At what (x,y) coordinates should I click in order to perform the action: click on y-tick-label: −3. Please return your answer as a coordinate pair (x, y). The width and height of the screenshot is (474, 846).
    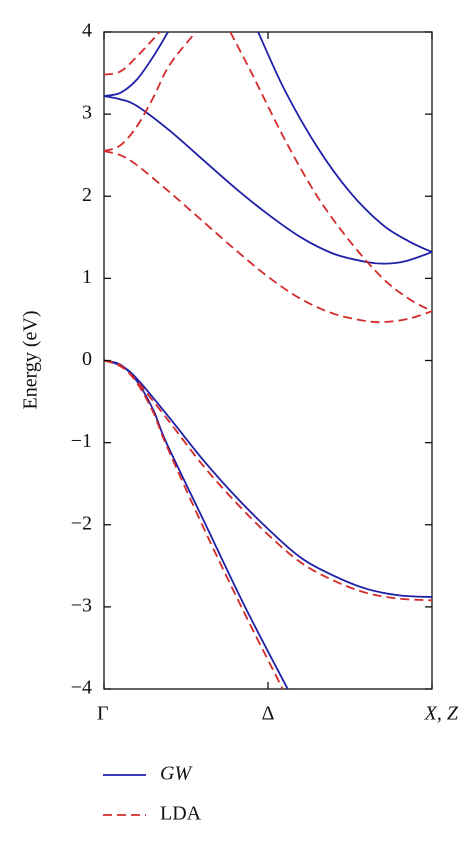
    Looking at the image, I should click on (81, 605).